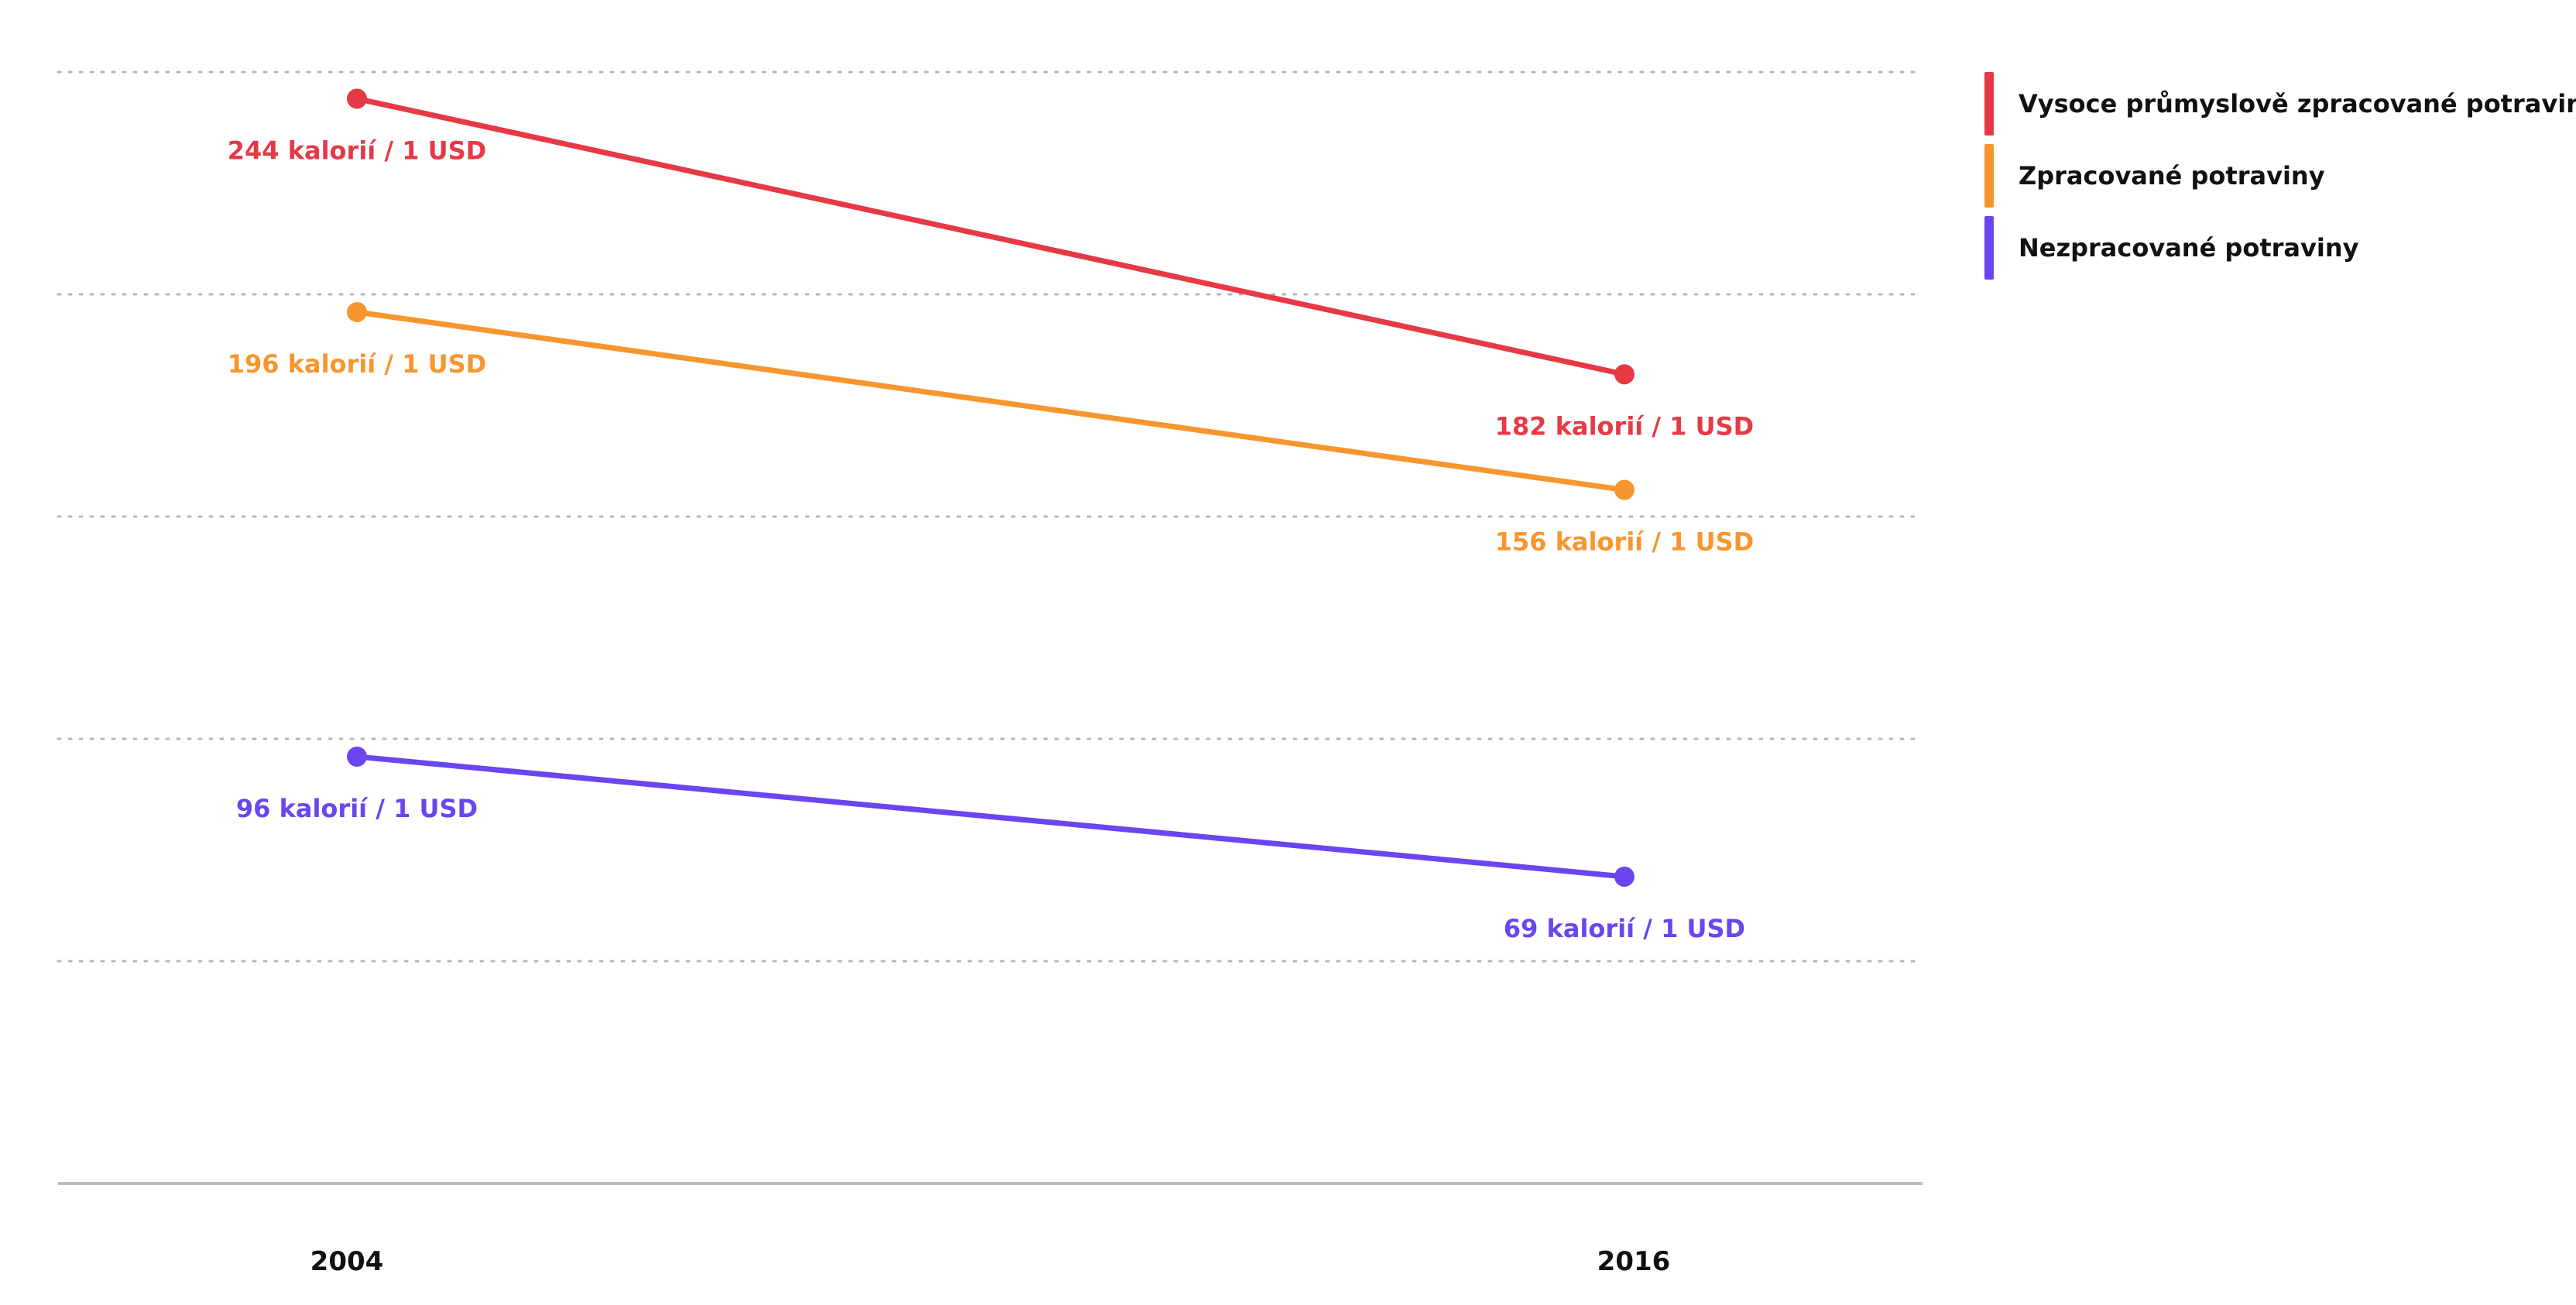 This screenshot has width=2576, height=1305. I want to click on legend-label-0: Vysoce průmyslově zpracované potraviny, so click(2297, 103).